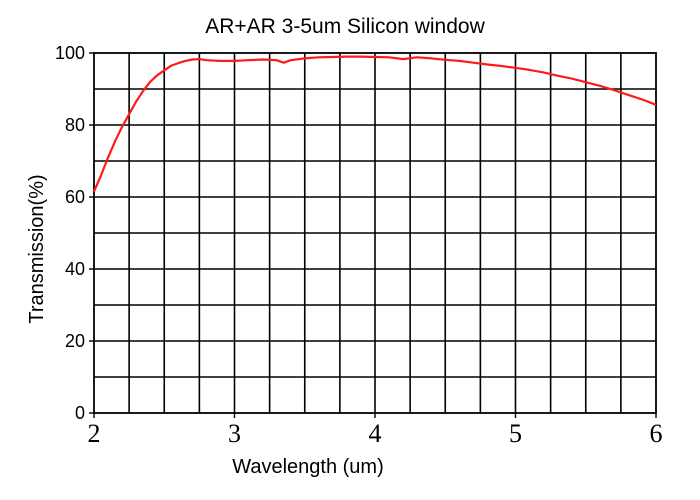 The width and height of the screenshot is (700, 500). Describe the element at coordinates (37, 248) in the screenshot. I see `y-axis-title: Transmission(%)` at that location.